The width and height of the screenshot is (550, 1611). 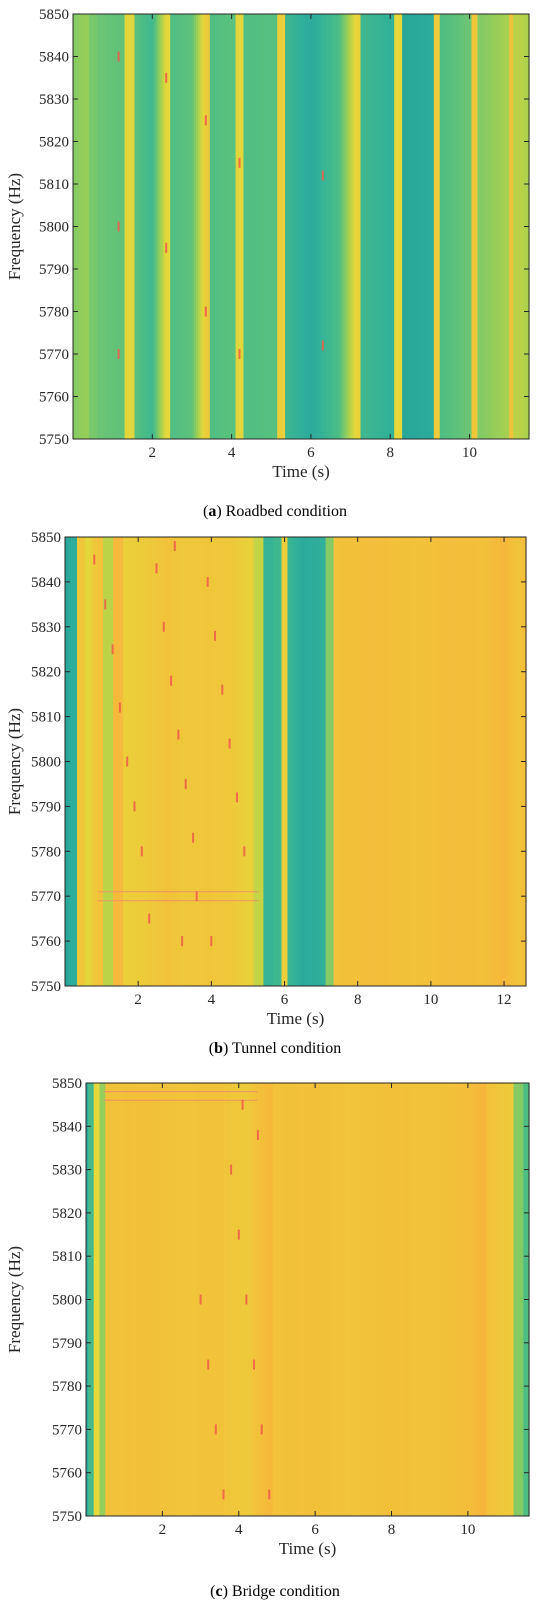 I want to click on y-tick-label: 5750, so click(x=54, y=440).